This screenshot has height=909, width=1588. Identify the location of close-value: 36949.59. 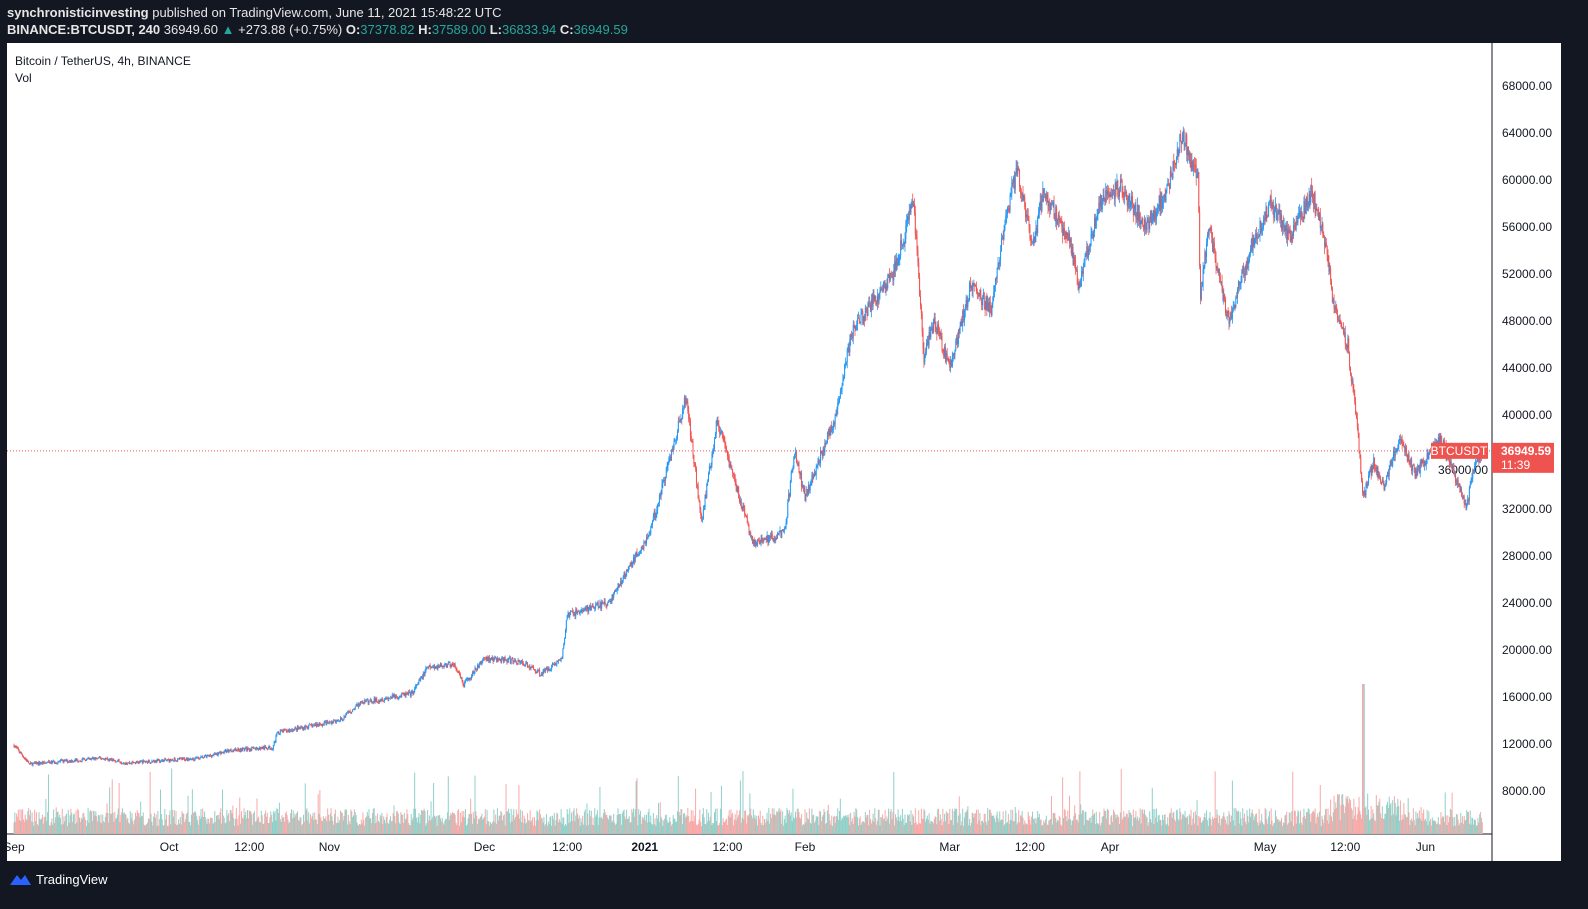
(600, 29).